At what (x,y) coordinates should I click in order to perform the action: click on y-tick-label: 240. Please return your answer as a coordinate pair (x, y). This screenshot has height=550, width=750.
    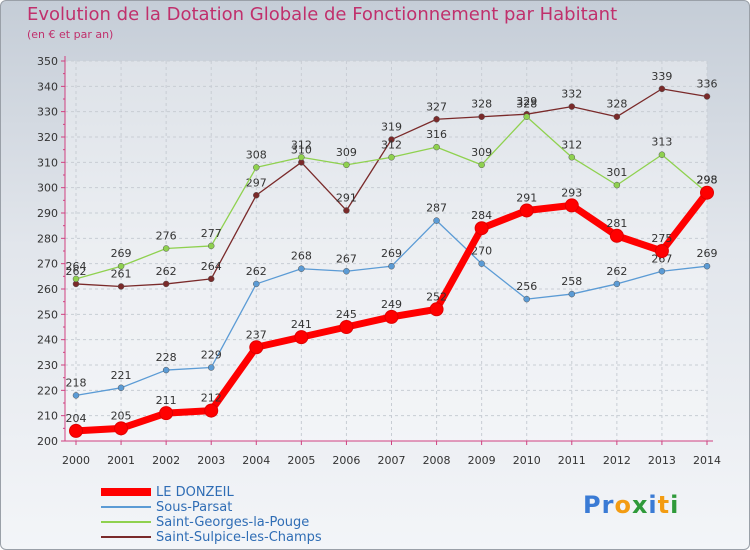
    Looking at the image, I should click on (47, 340).